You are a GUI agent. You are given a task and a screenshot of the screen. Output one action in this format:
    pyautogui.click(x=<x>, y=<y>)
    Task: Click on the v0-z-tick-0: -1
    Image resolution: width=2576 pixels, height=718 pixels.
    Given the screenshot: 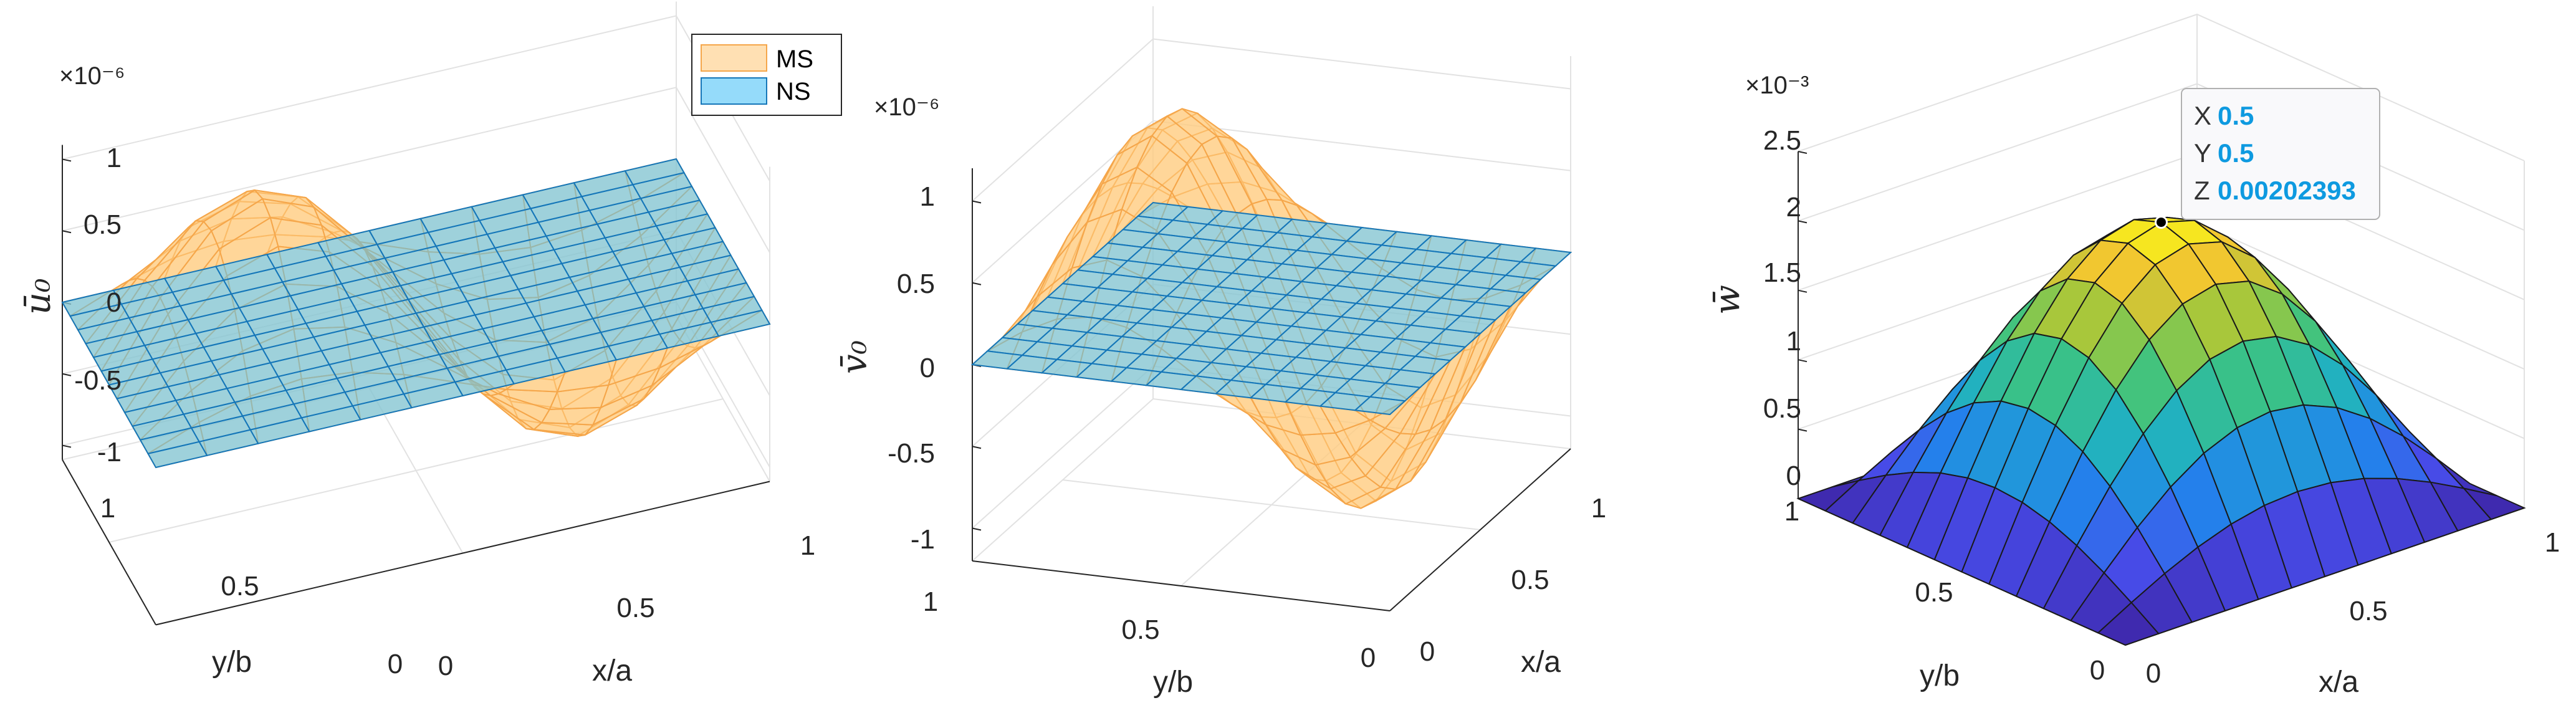 What is the action you would take?
    pyautogui.click(x=923, y=539)
    